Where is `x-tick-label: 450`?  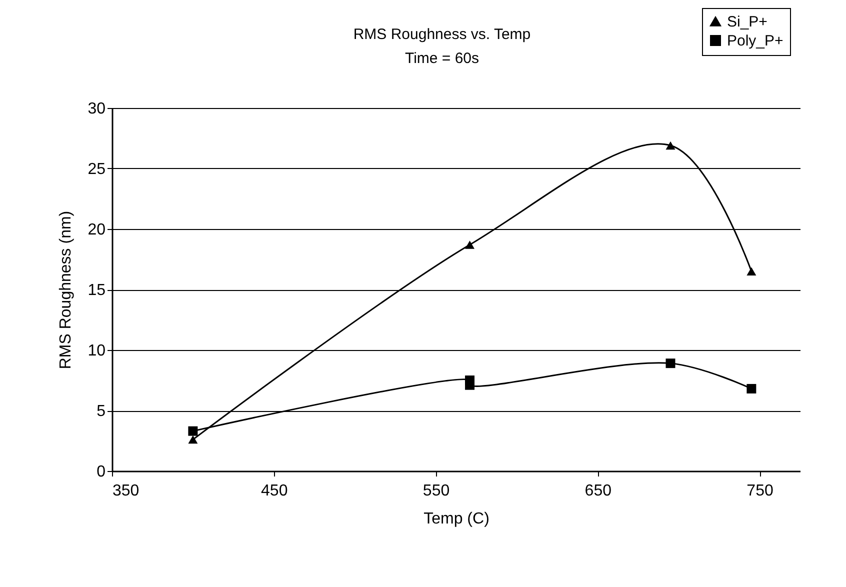 x-tick-label: 450 is located at coordinates (274, 491).